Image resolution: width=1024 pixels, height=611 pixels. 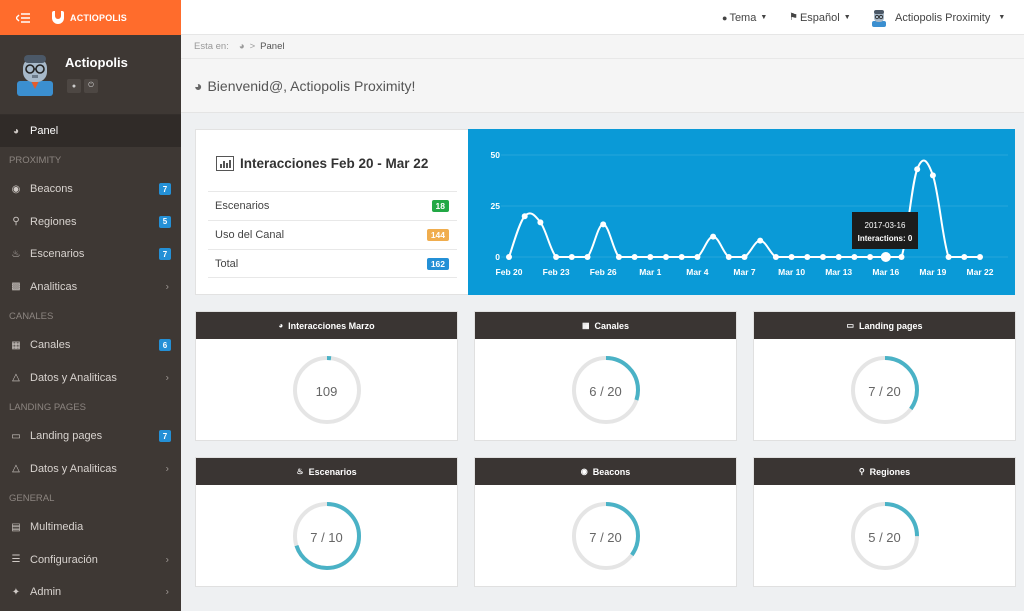 What do you see at coordinates (90, 189) in the screenshot?
I see `sidebar-item-beacons: ◉ Beacons 7` at bounding box center [90, 189].